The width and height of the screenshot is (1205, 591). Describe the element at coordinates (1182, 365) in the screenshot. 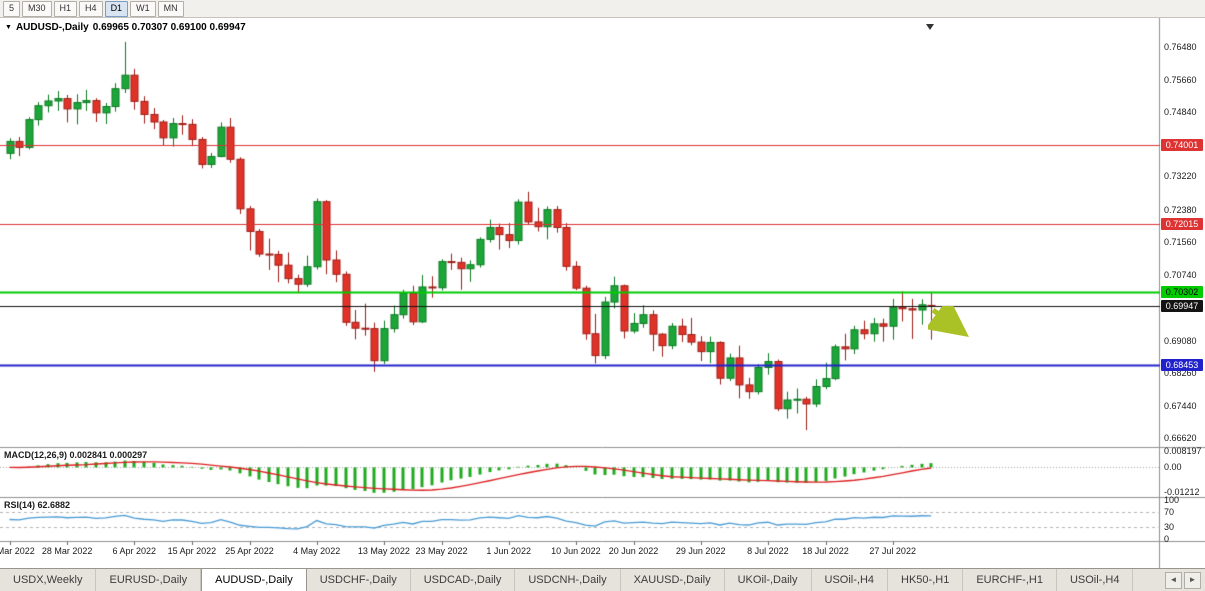

I see `price-tag: 0.68453` at that location.